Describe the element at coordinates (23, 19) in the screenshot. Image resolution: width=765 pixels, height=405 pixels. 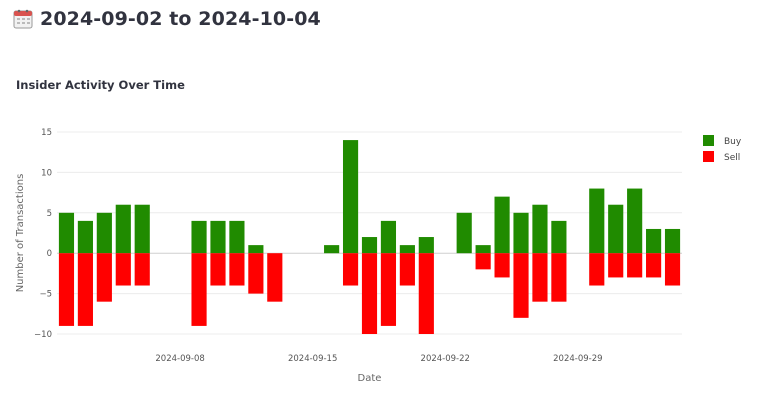
I see `calendar-icon` at that location.